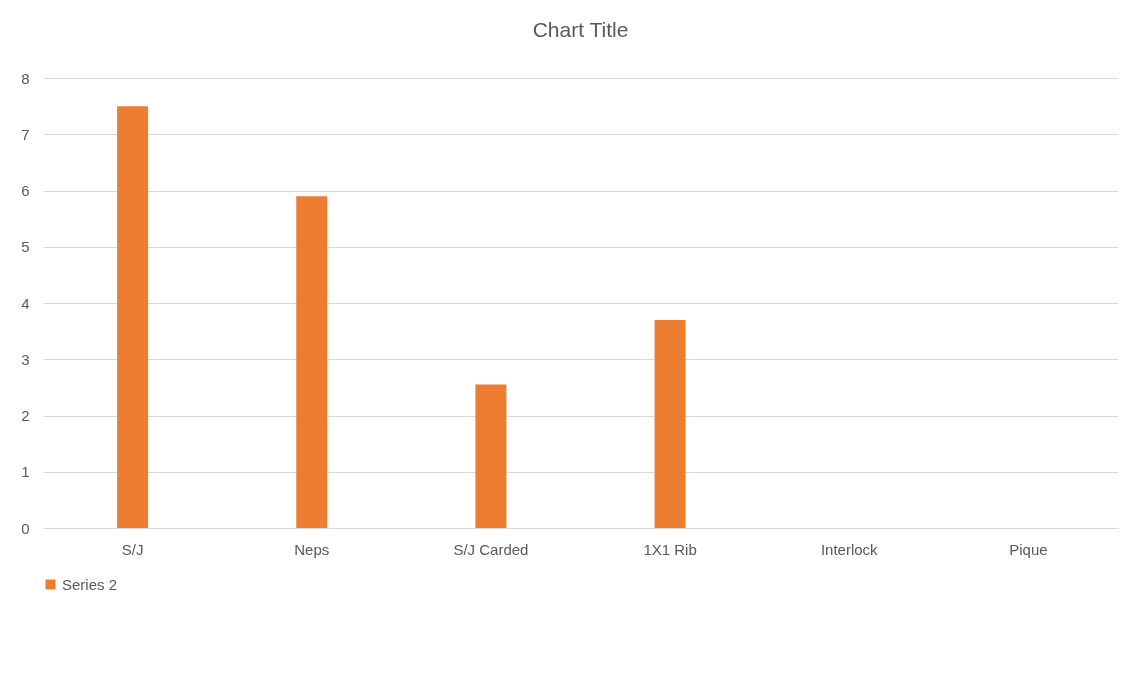 The width and height of the screenshot is (1147, 677). What do you see at coordinates (580, 29) in the screenshot?
I see `chart-title: Chart Title` at bounding box center [580, 29].